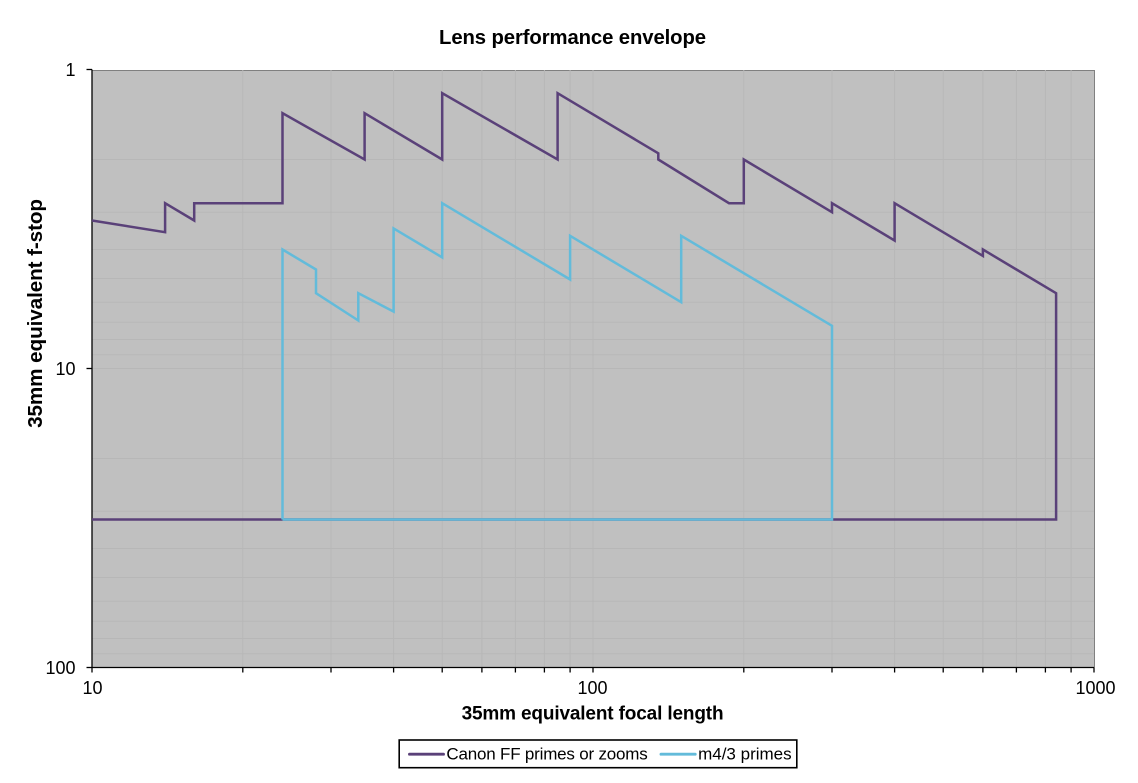 The height and width of the screenshot is (783, 1138). I want to click on svg-text: 35mm equivalent focal length, so click(593, 713).